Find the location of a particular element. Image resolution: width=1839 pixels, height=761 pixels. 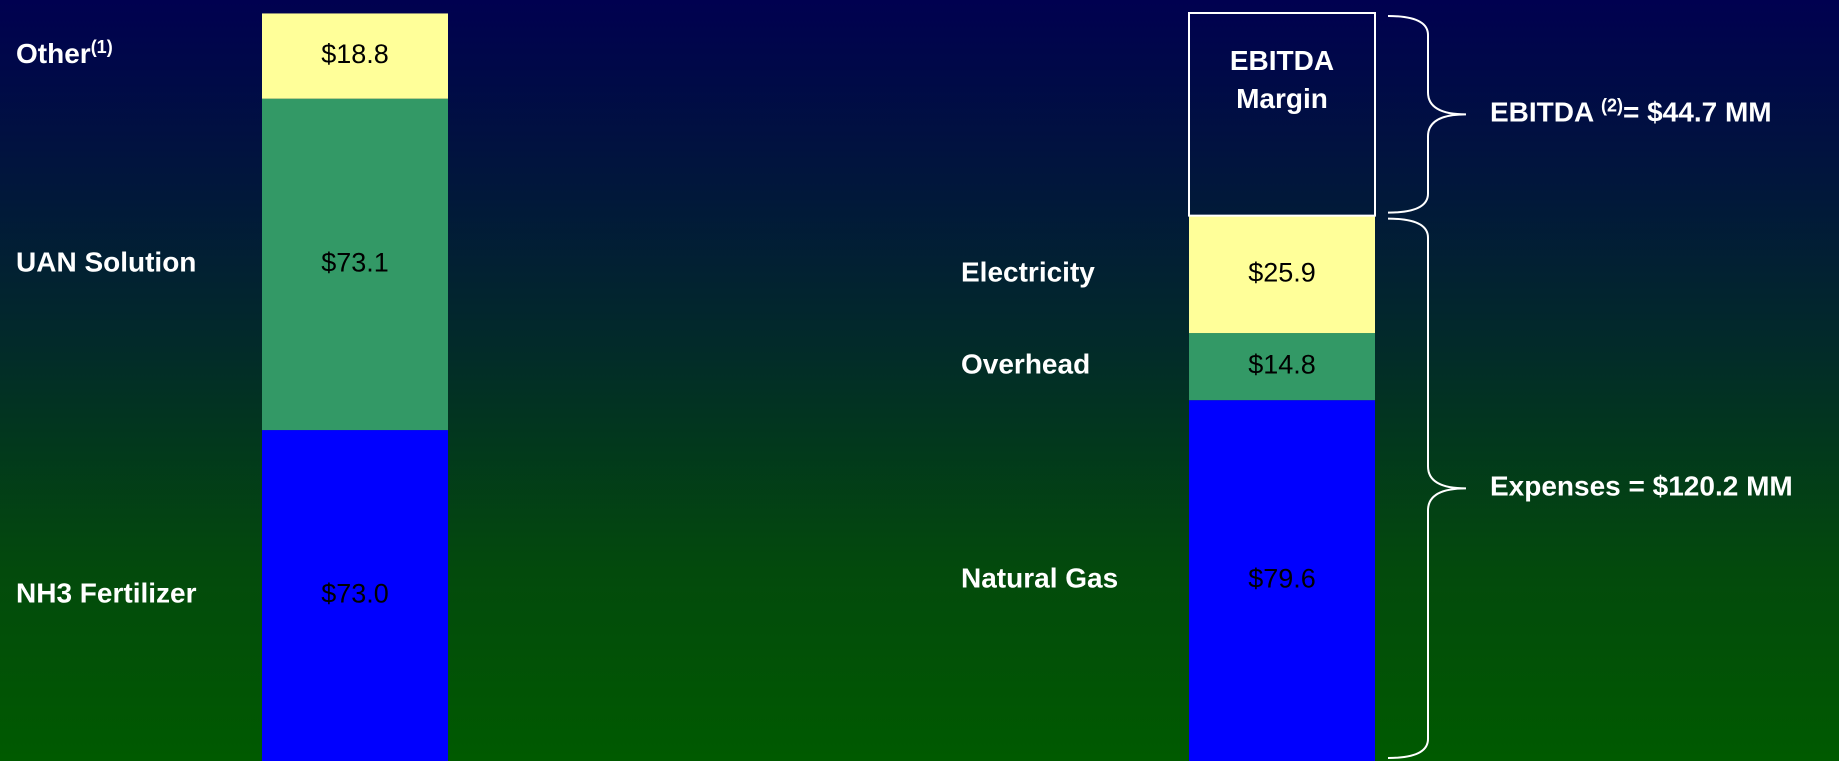

segment-label: NH3 Fertilizer is located at coordinates (106, 593).